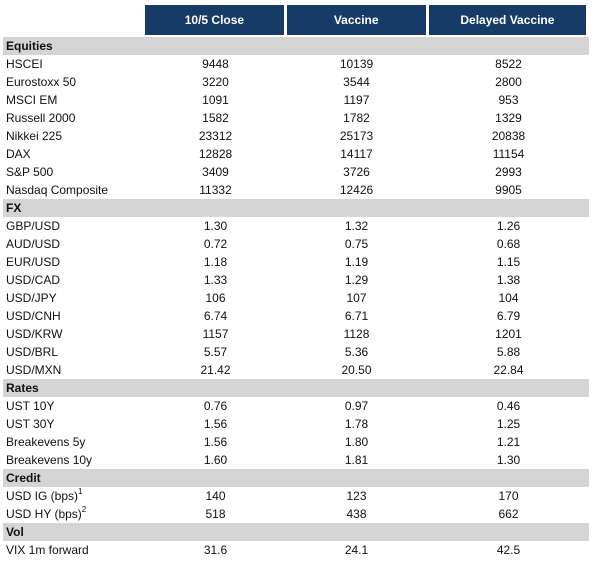 The image size is (600, 564). Describe the element at coordinates (296, 334) in the screenshot. I see `table-row: USD/KRW 1157 1128 1201` at that location.